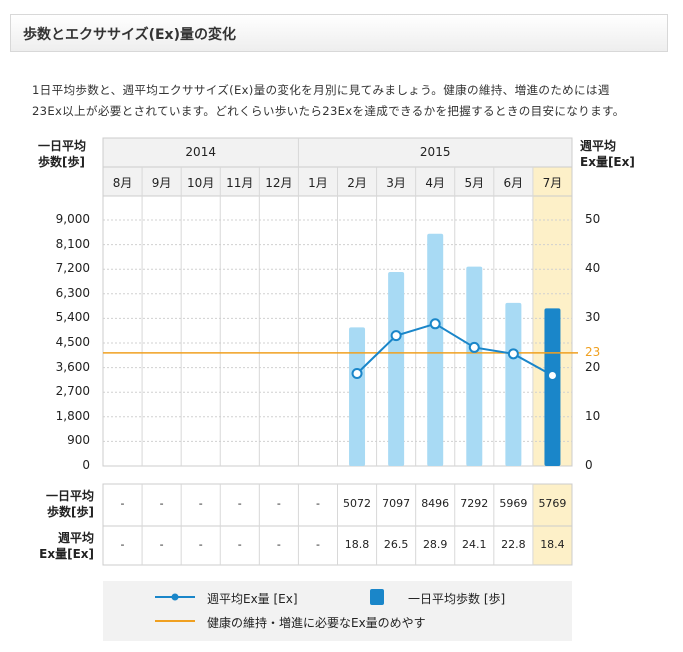 The height and width of the screenshot is (652, 683). What do you see at coordinates (72, 317) in the screenshot?
I see `left-axis-tick: 5,400` at bounding box center [72, 317].